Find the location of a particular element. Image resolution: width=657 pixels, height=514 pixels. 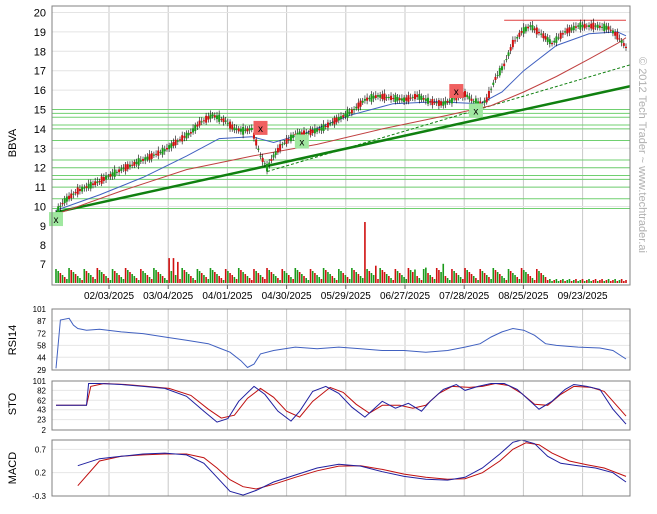

osc-tick-label: 82 is located at coordinates (41, 390).